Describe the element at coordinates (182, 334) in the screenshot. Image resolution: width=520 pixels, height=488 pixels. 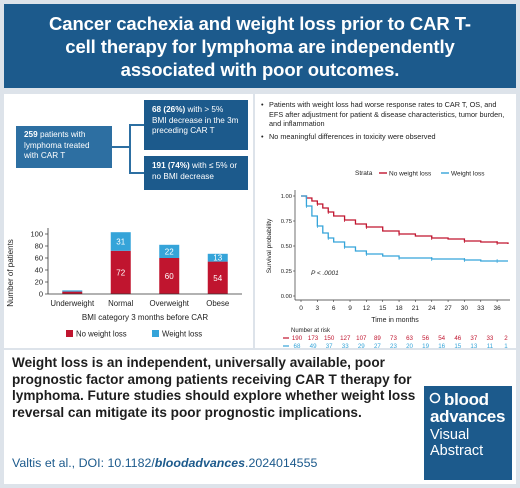
I see `bar-legend-label: Weight loss` at that location.